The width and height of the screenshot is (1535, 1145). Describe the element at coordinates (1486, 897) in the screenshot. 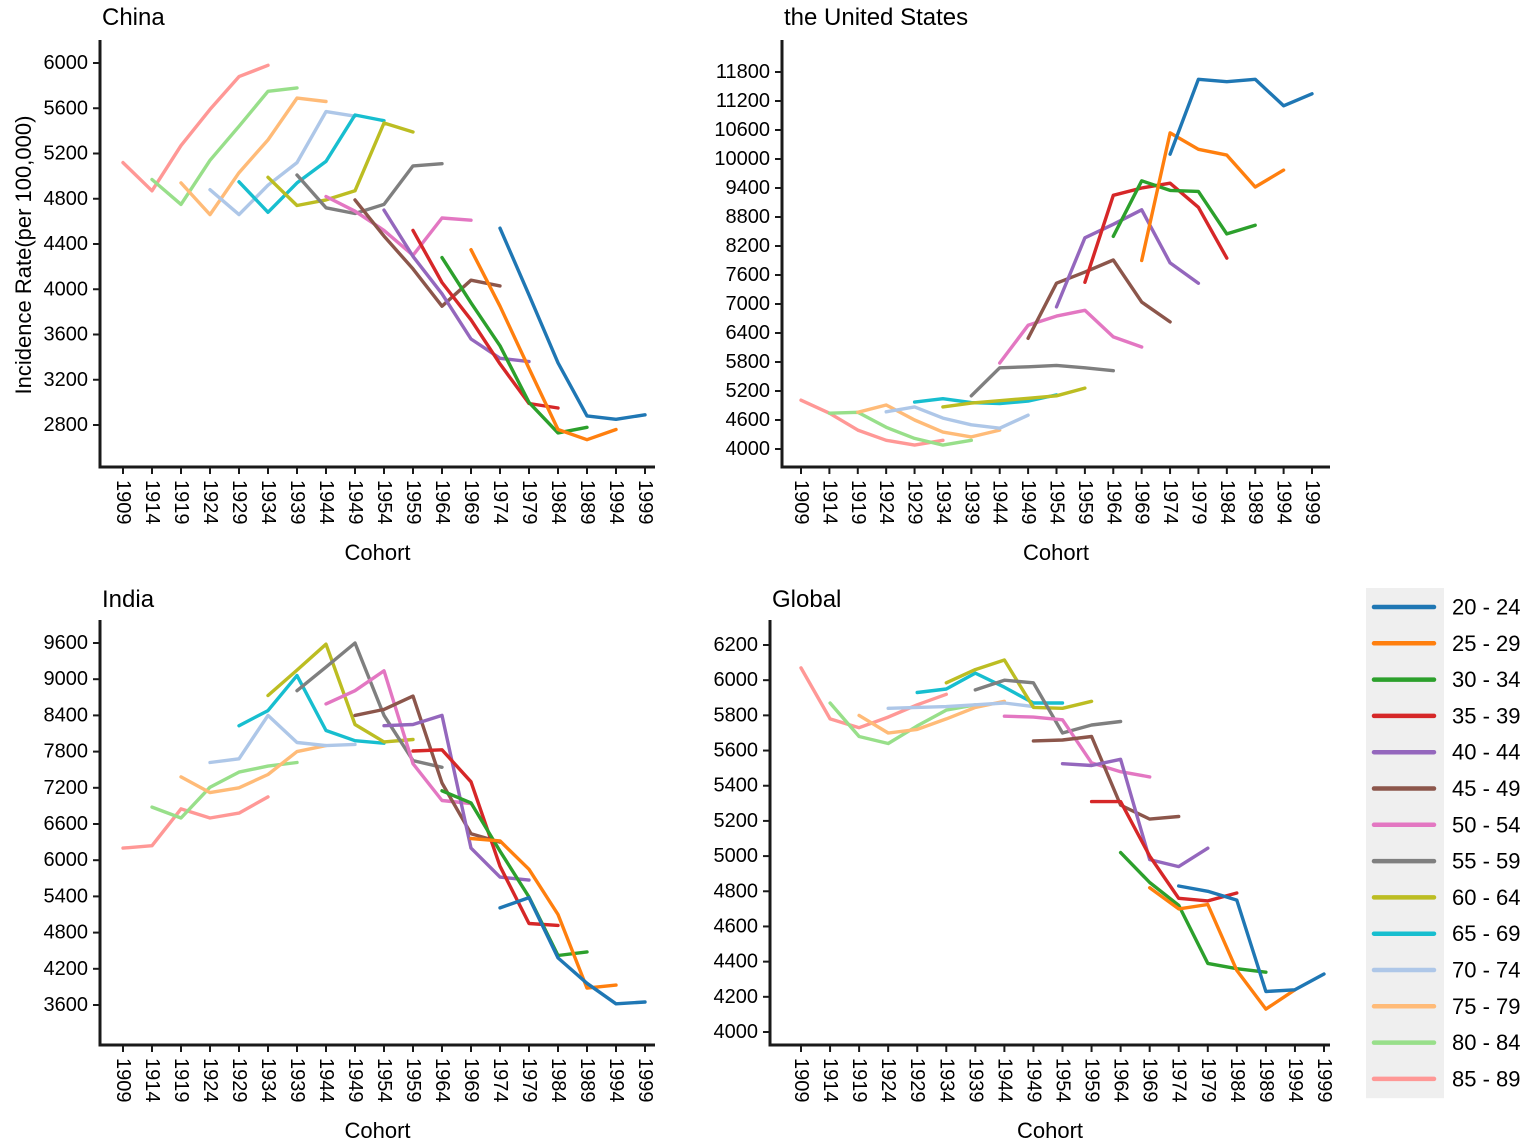

I see `legend-label-60-64: 60 - 64` at that location.